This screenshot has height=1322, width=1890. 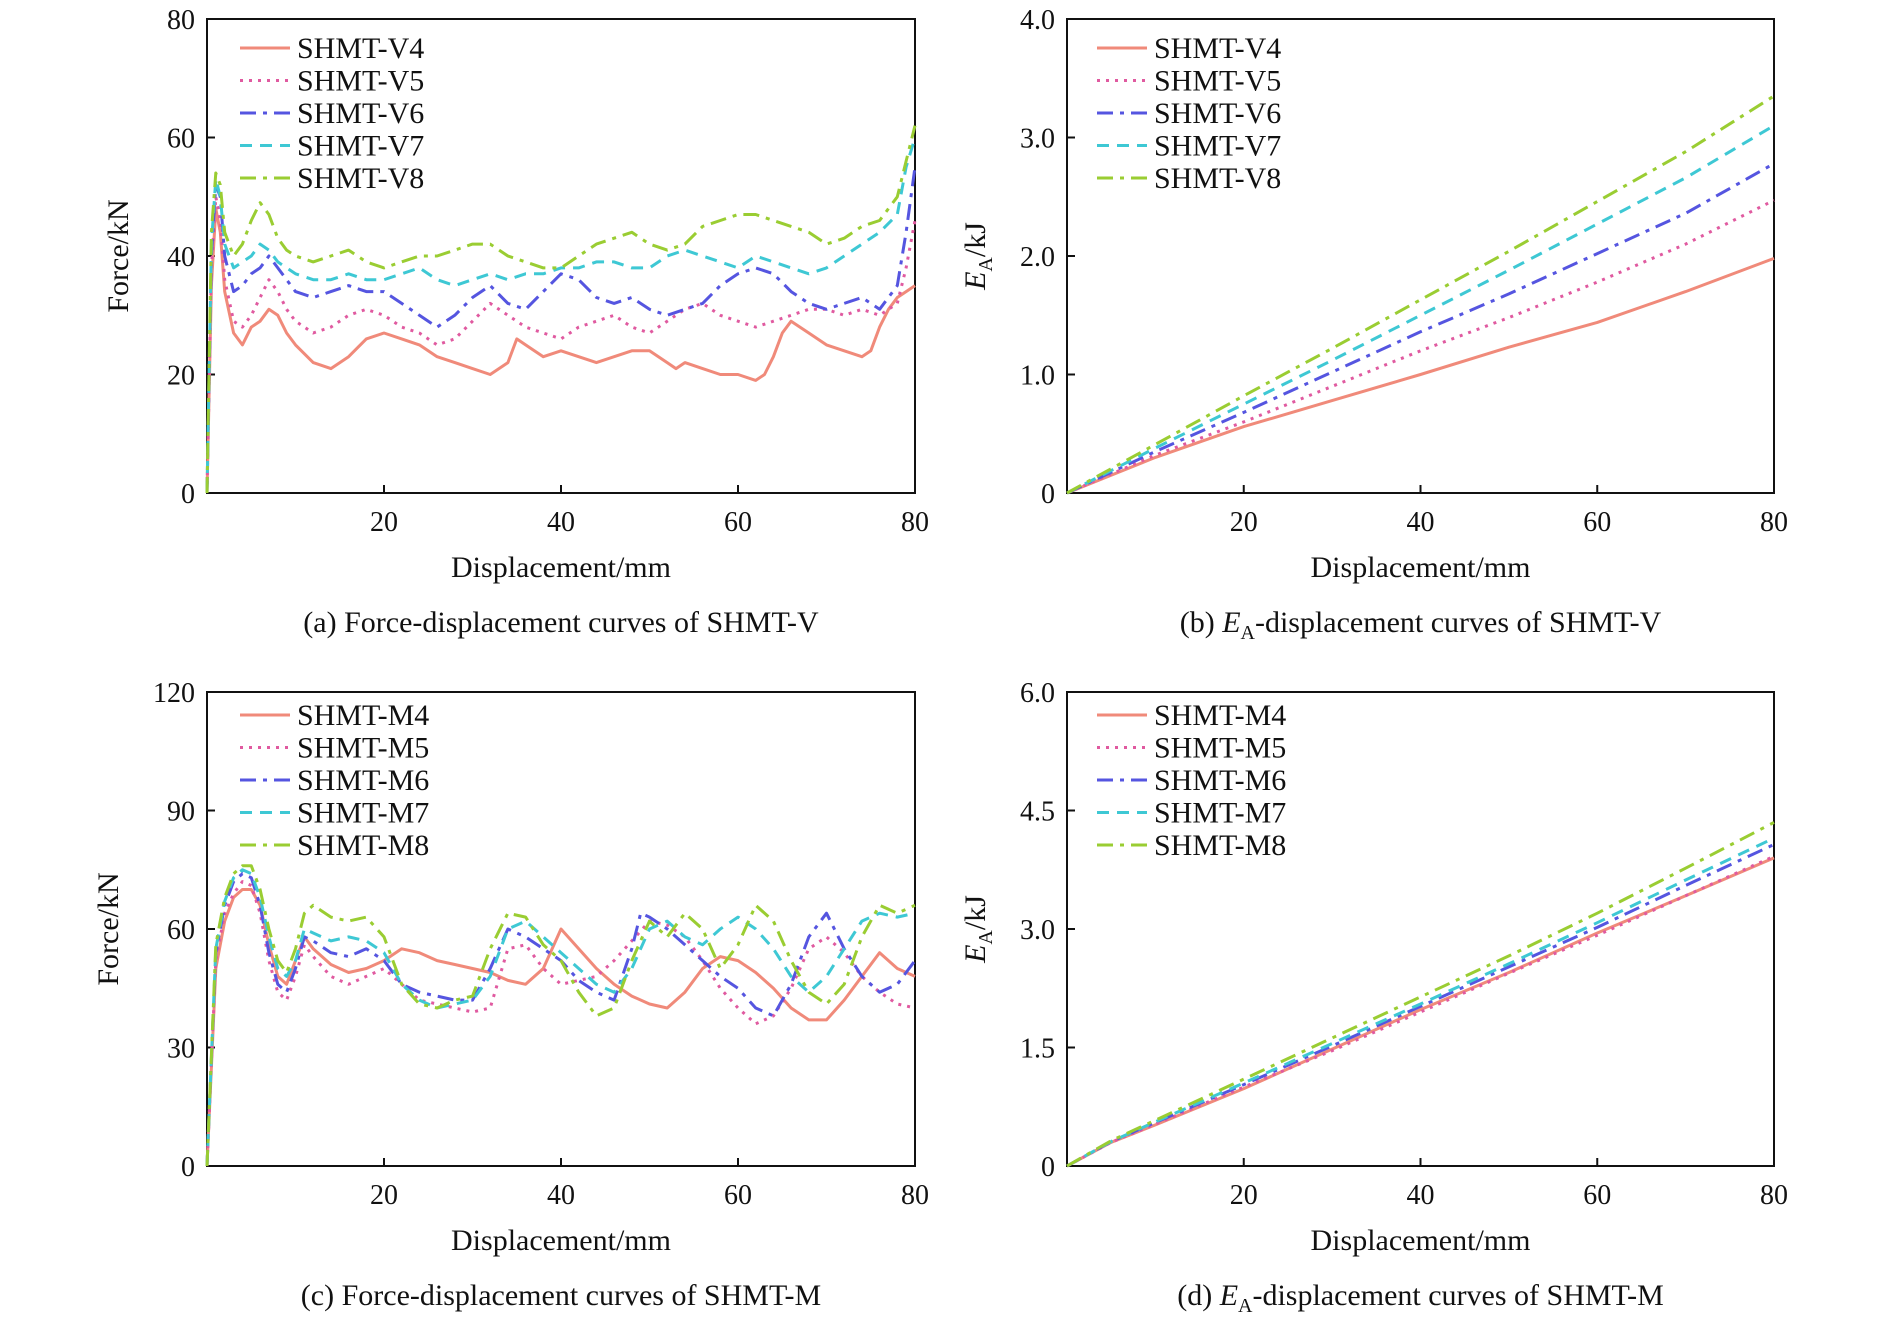 I want to click on series-line-shmt-v7, so click(x=561, y=315).